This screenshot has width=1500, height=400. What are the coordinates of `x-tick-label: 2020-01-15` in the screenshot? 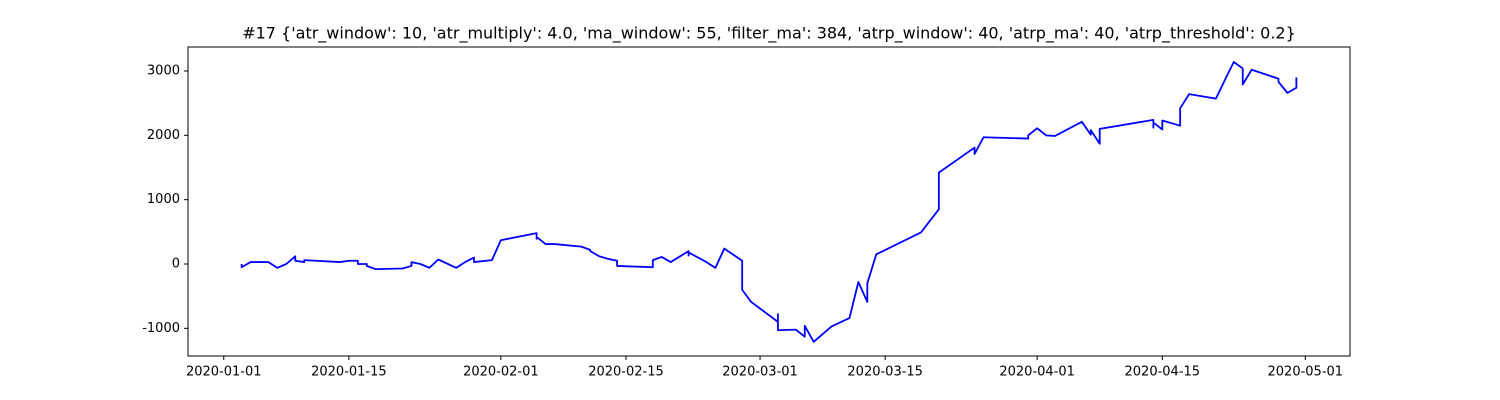 It's located at (349, 372).